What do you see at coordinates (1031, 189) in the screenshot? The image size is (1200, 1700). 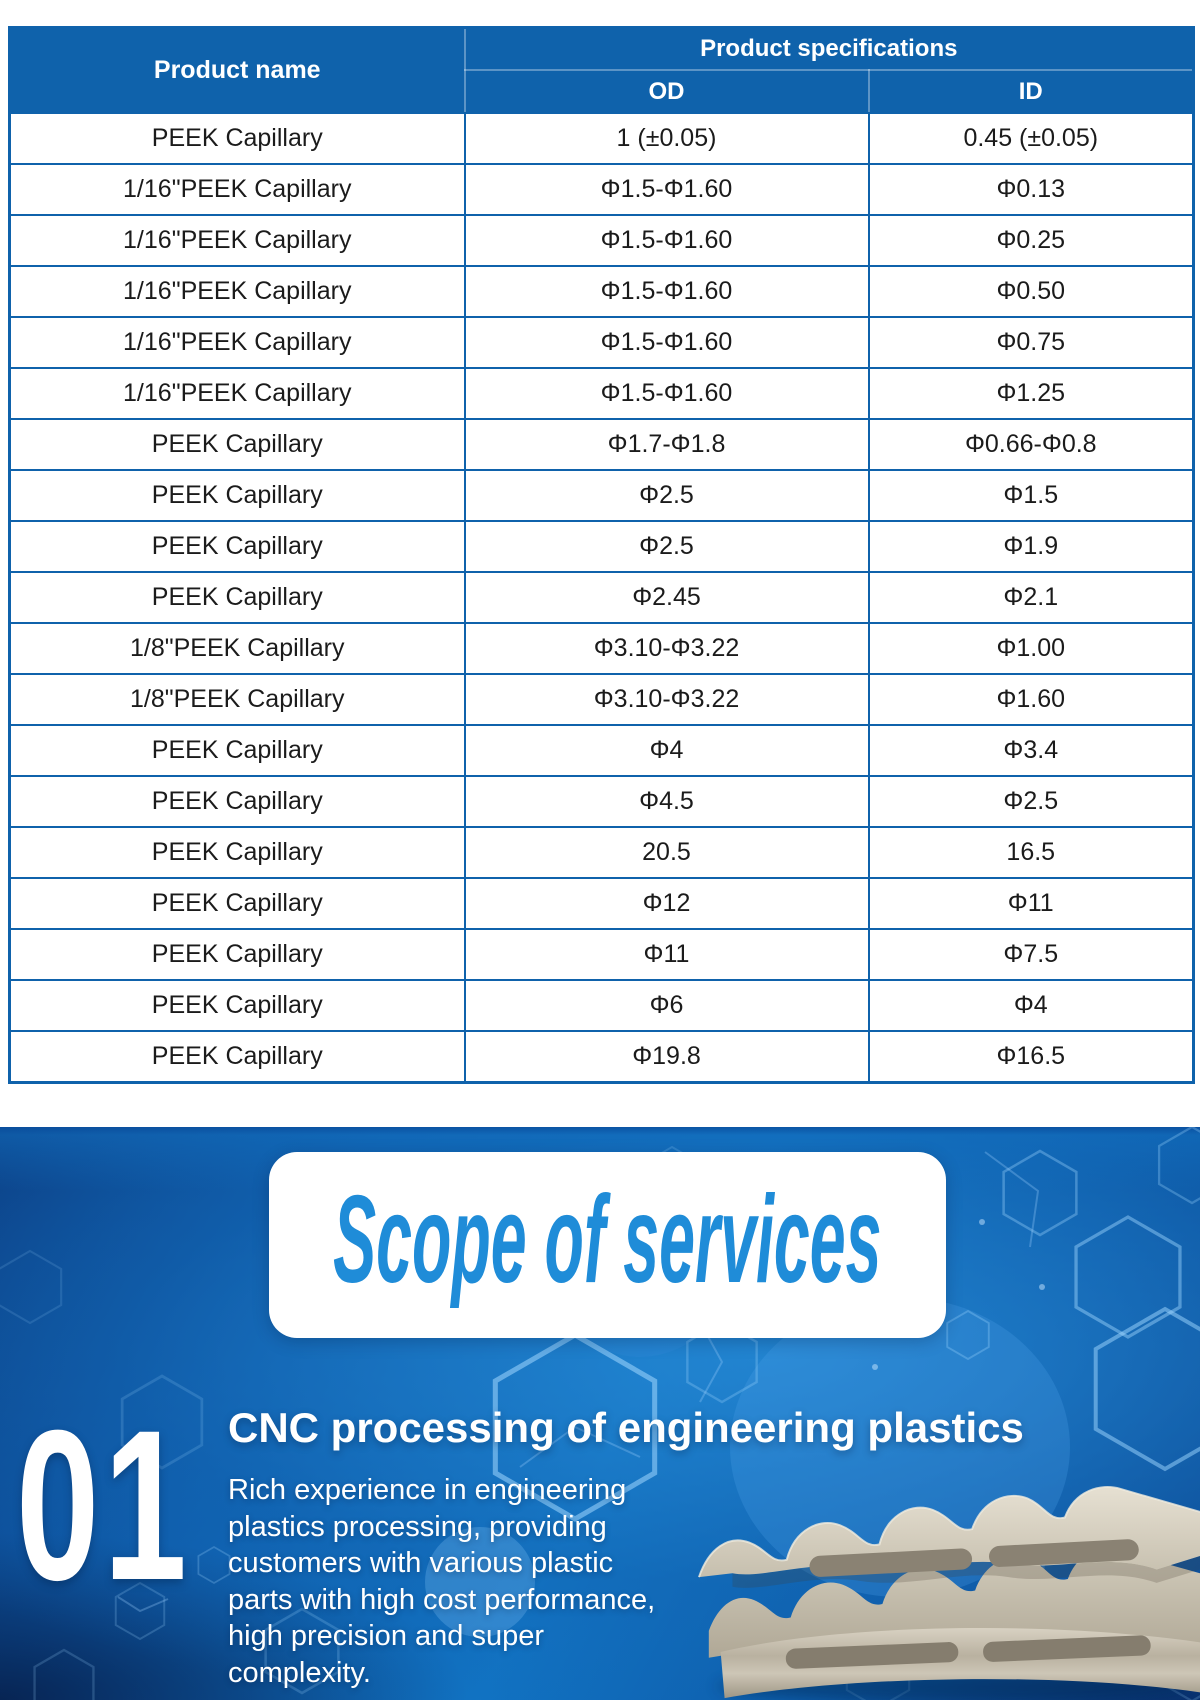 I see `cell-id: Φ0.13` at bounding box center [1031, 189].